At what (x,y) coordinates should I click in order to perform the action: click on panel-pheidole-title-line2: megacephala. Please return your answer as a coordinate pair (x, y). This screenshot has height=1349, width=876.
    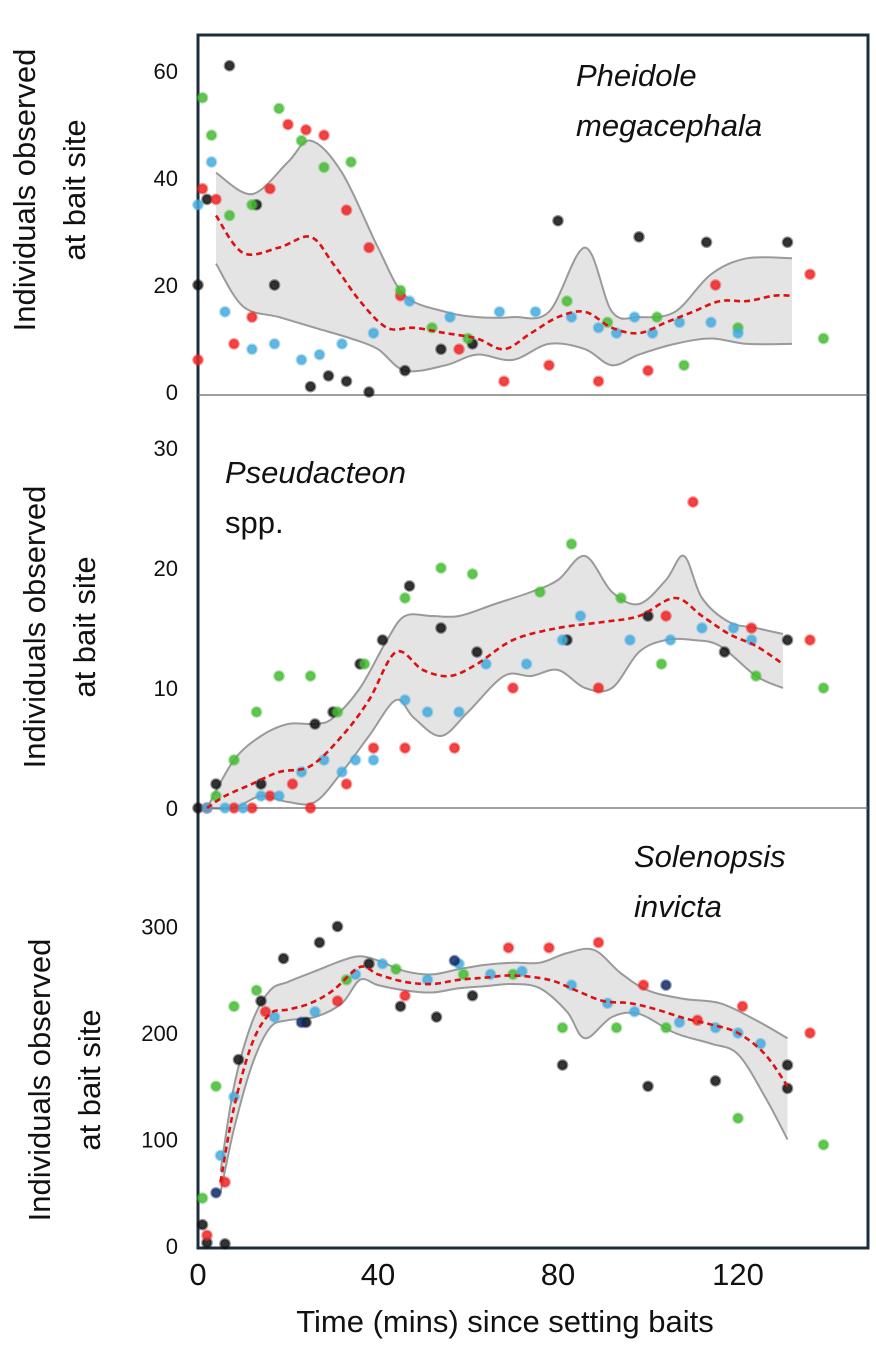
    Looking at the image, I should click on (669, 125).